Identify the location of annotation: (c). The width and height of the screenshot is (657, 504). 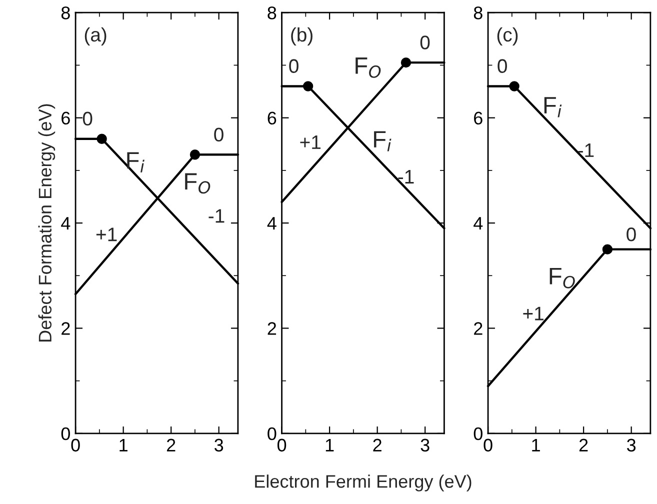
(507, 36).